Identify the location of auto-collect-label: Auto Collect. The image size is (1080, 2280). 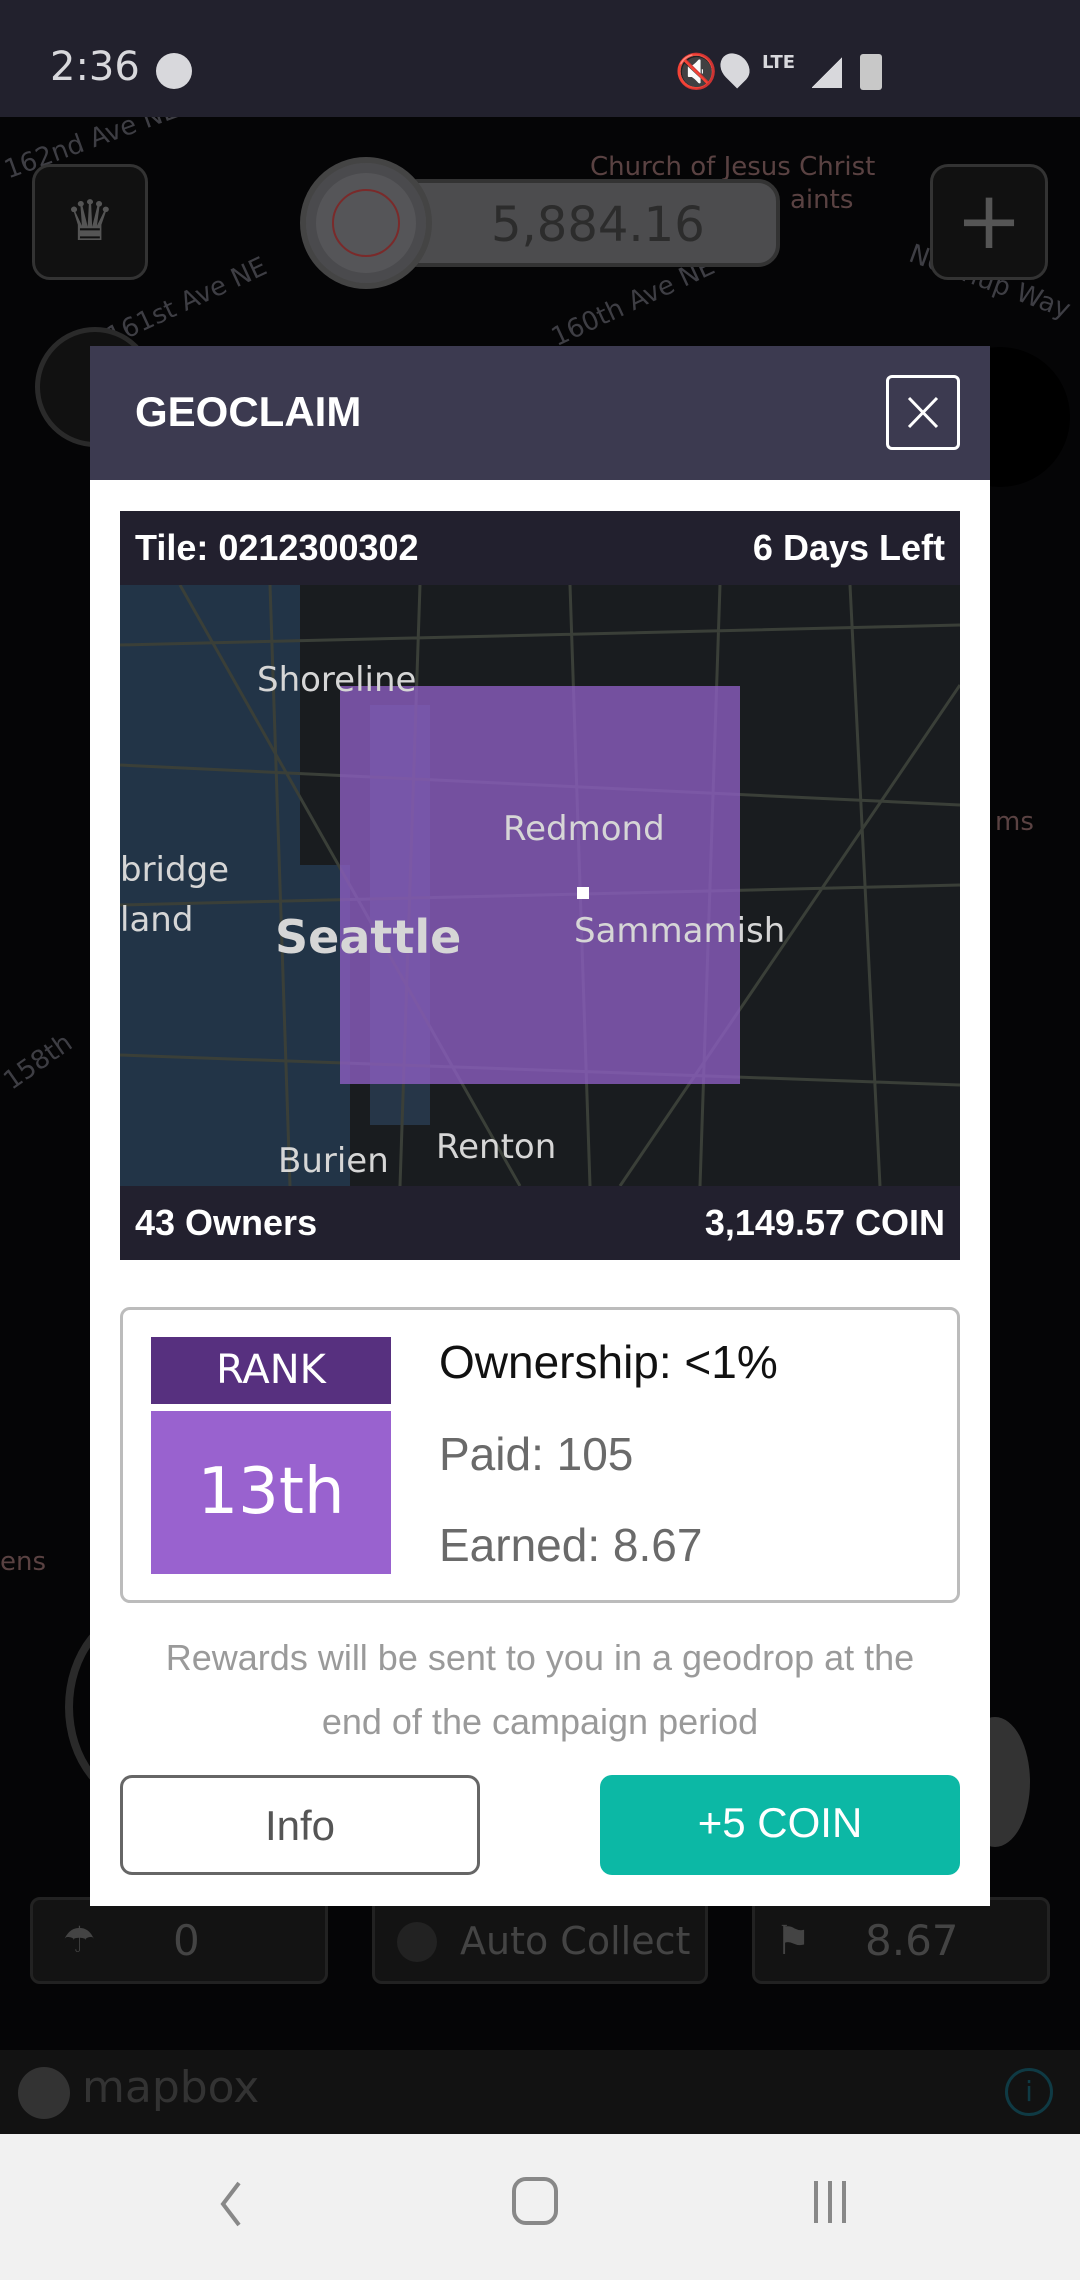
(575, 1941).